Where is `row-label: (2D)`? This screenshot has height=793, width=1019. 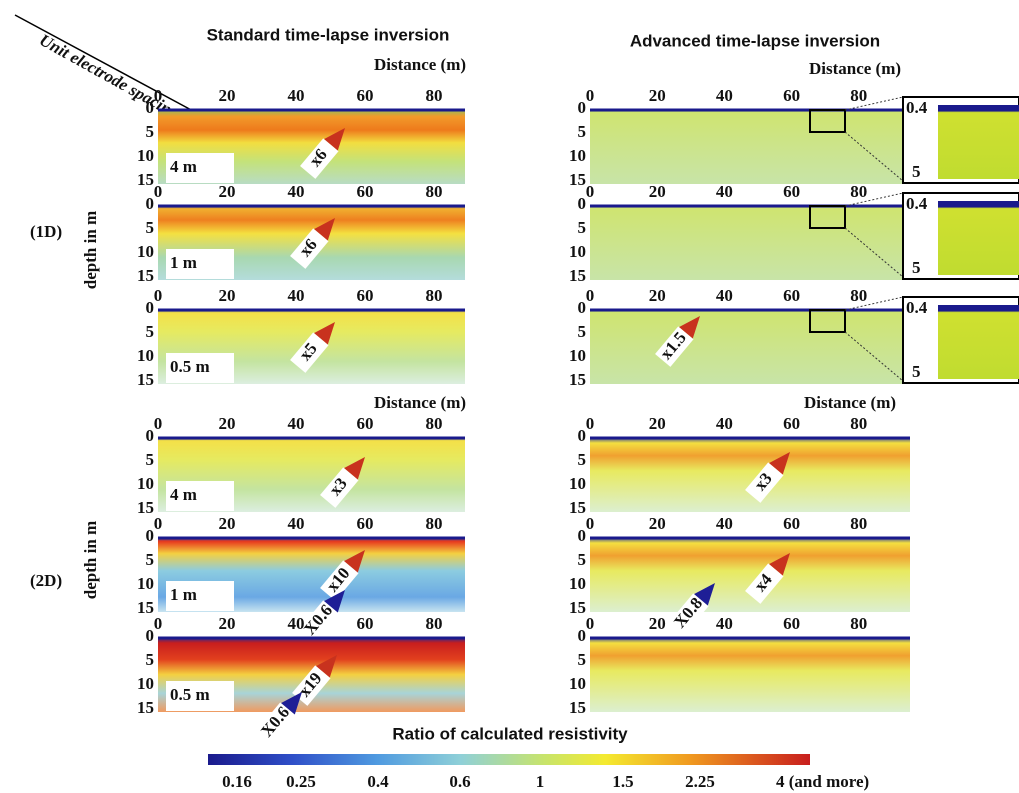
row-label: (2D) is located at coordinates (46, 580).